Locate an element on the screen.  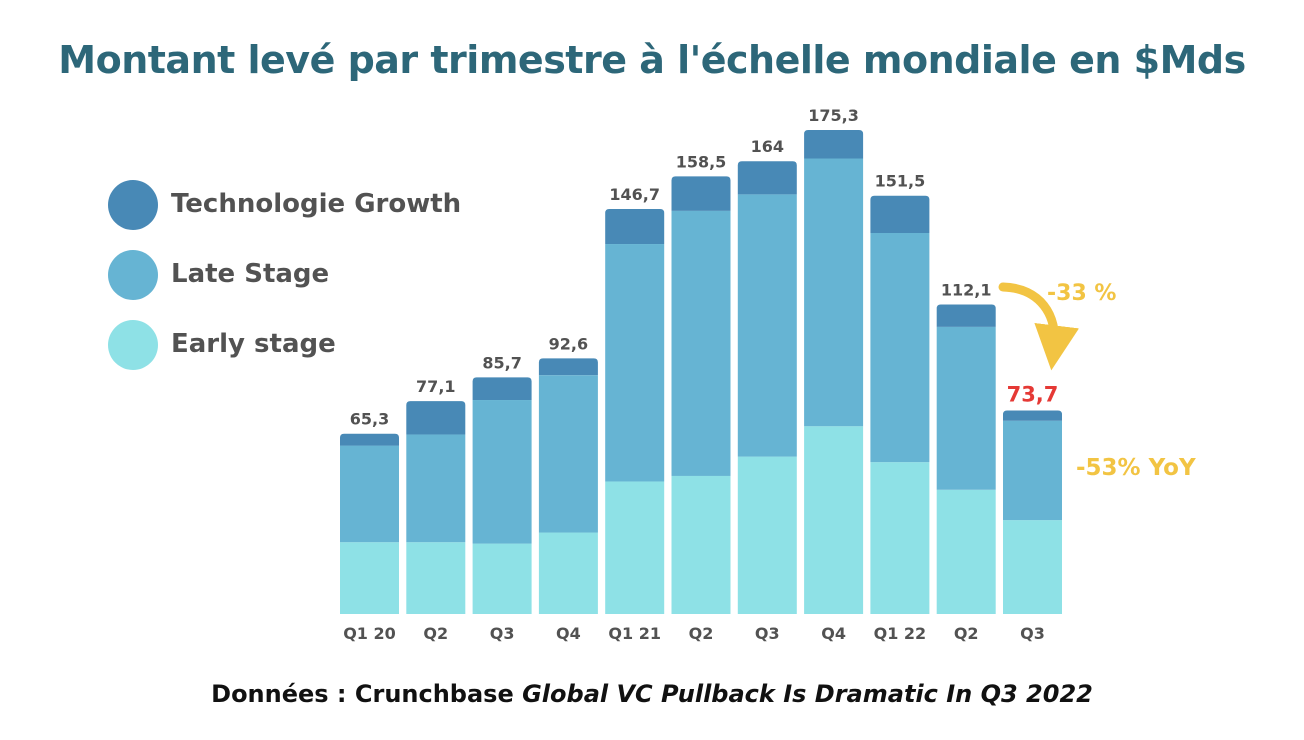
bar-value-label: 146,7 is located at coordinates (634, 194).